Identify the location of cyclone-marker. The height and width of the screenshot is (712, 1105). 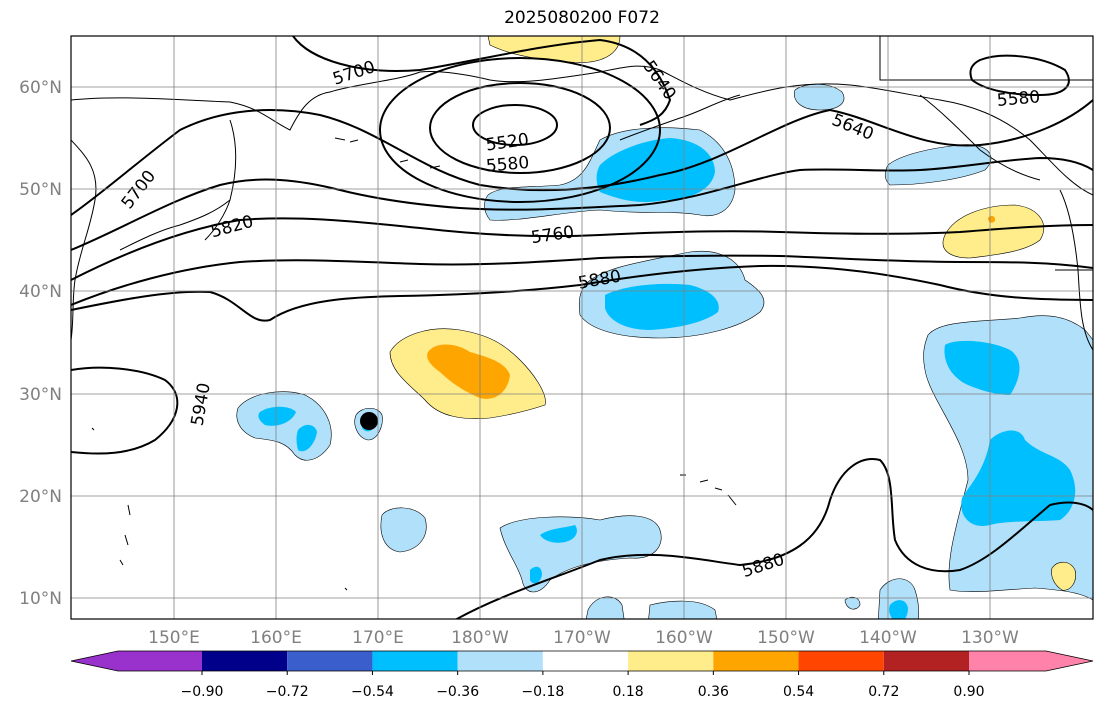
(369, 421).